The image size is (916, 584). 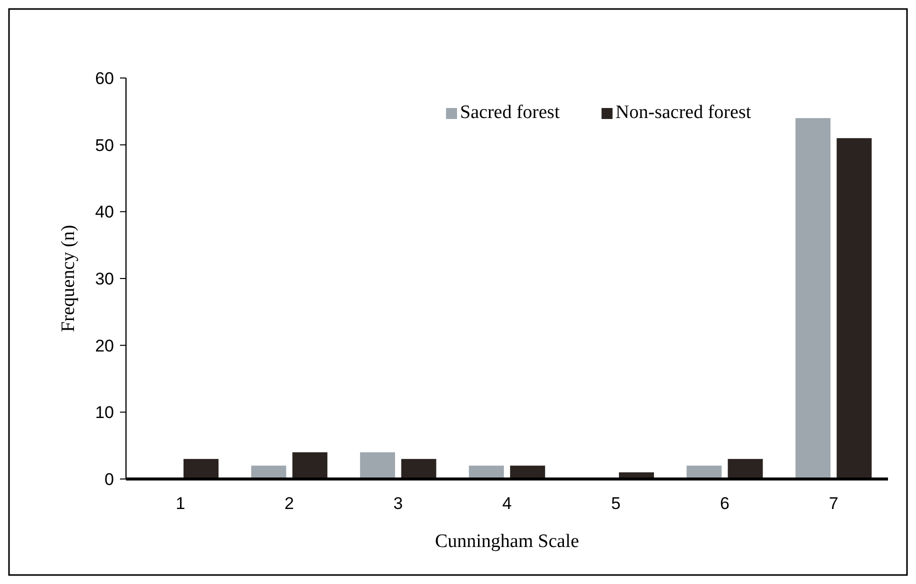 What do you see at coordinates (104, 145) in the screenshot?
I see `y-tick-label: 50` at bounding box center [104, 145].